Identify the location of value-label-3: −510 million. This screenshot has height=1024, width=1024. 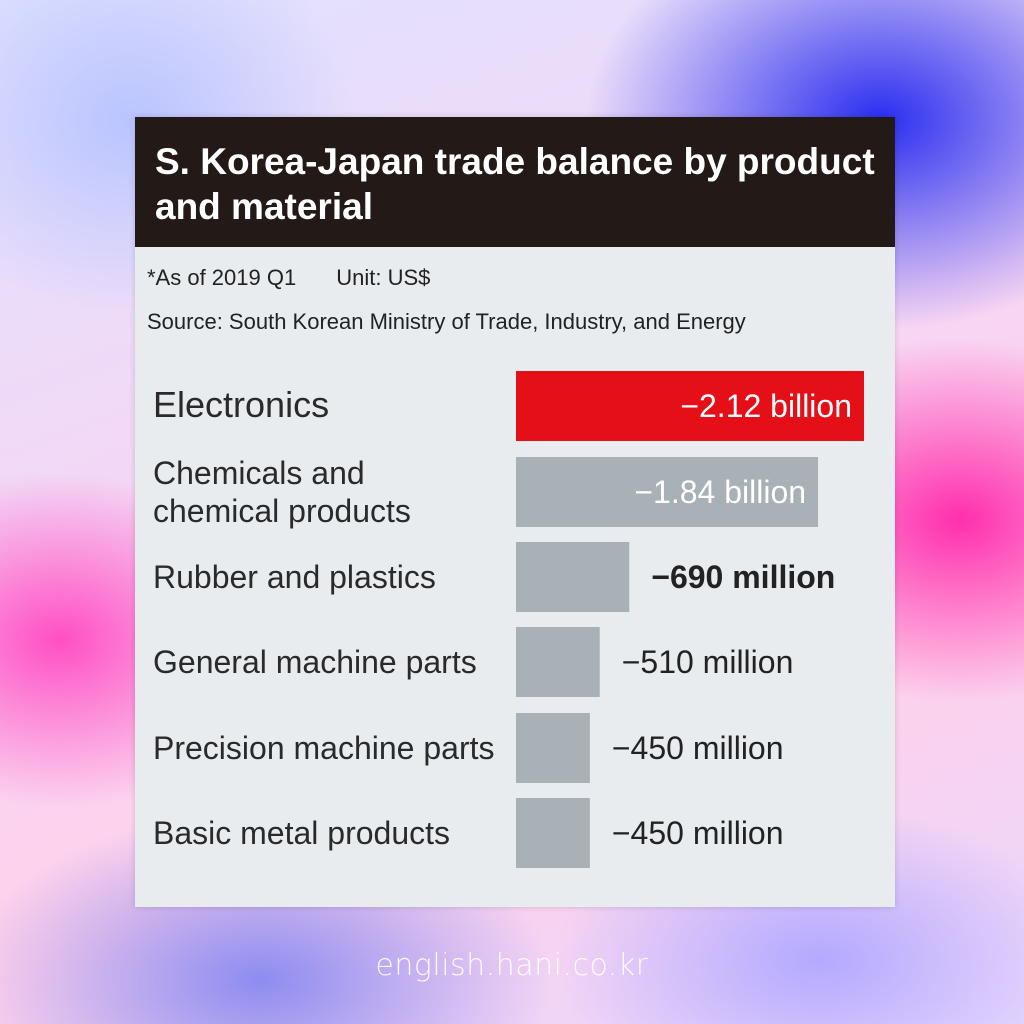
(708, 662).